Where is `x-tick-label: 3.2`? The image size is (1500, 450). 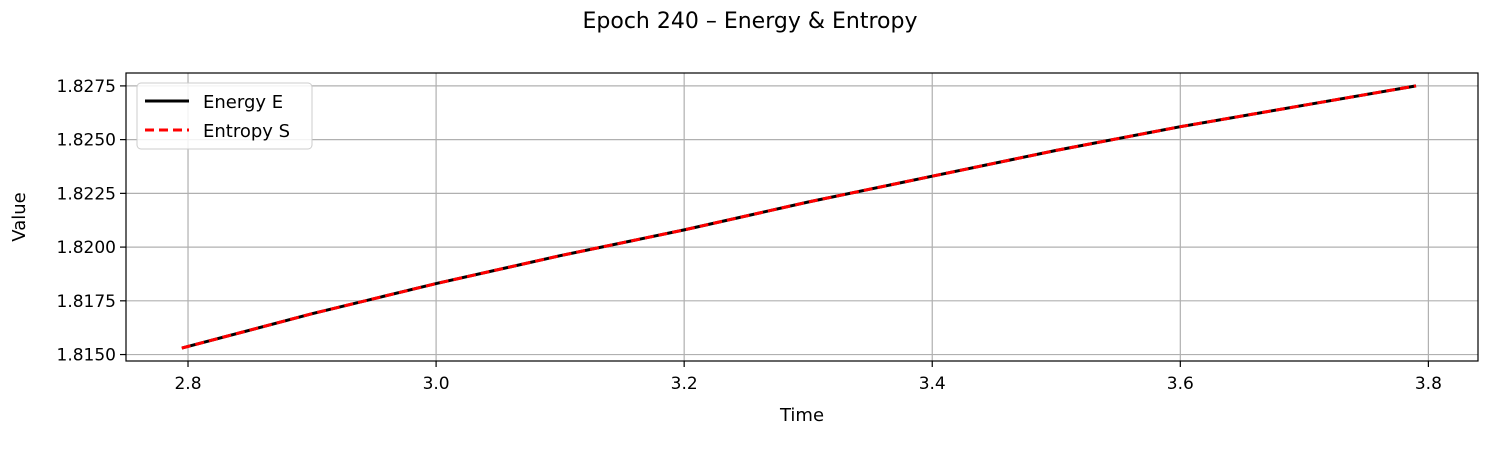 x-tick-label: 3.2 is located at coordinates (684, 384).